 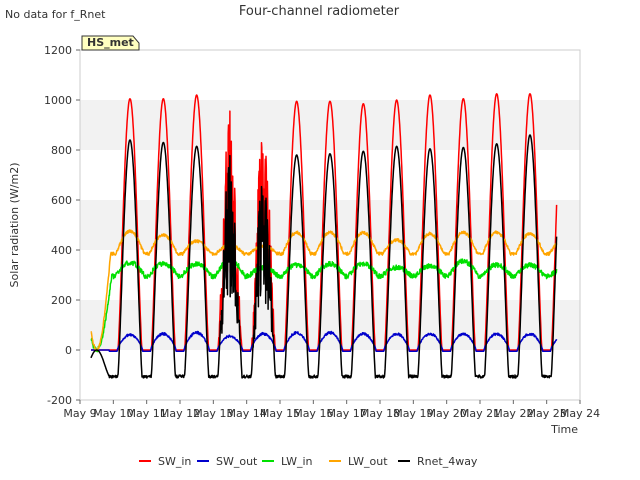 I want to click on legend-entry-sw-out: SW_out, so click(x=227, y=461).